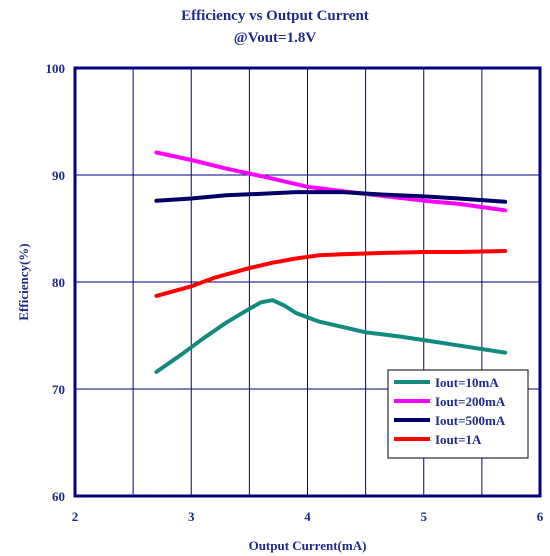 Image resolution: width=550 pixels, height=556 pixels. I want to click on x-tick-label: 6, so click(540, 516).